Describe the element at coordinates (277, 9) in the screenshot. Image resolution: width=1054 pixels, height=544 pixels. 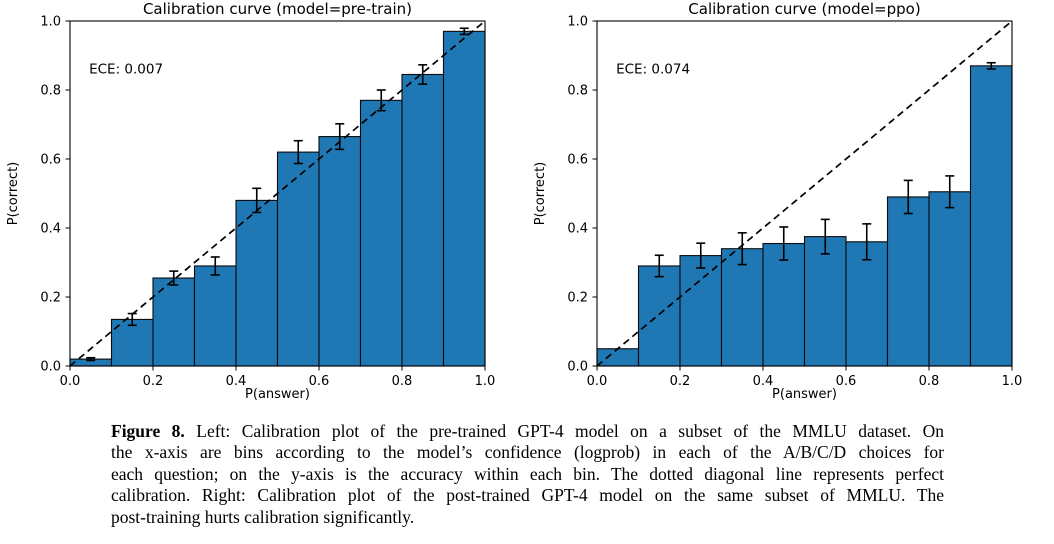
I see `chart-title: Calibration curve (model=pre-train)` at that location.